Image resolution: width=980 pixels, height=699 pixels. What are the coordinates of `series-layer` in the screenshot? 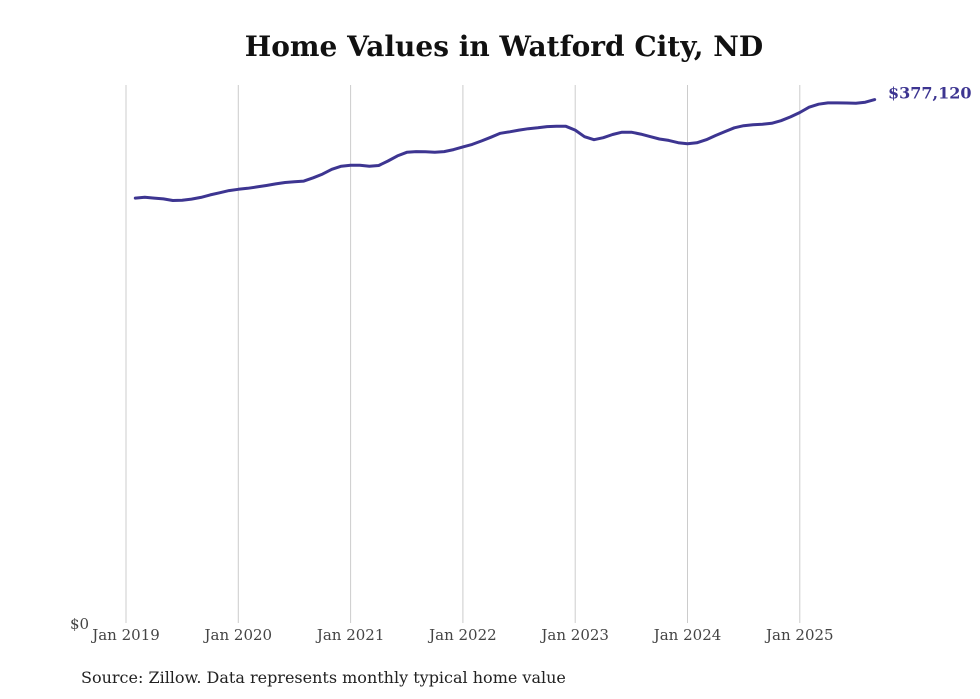 It's located at (505, 150).